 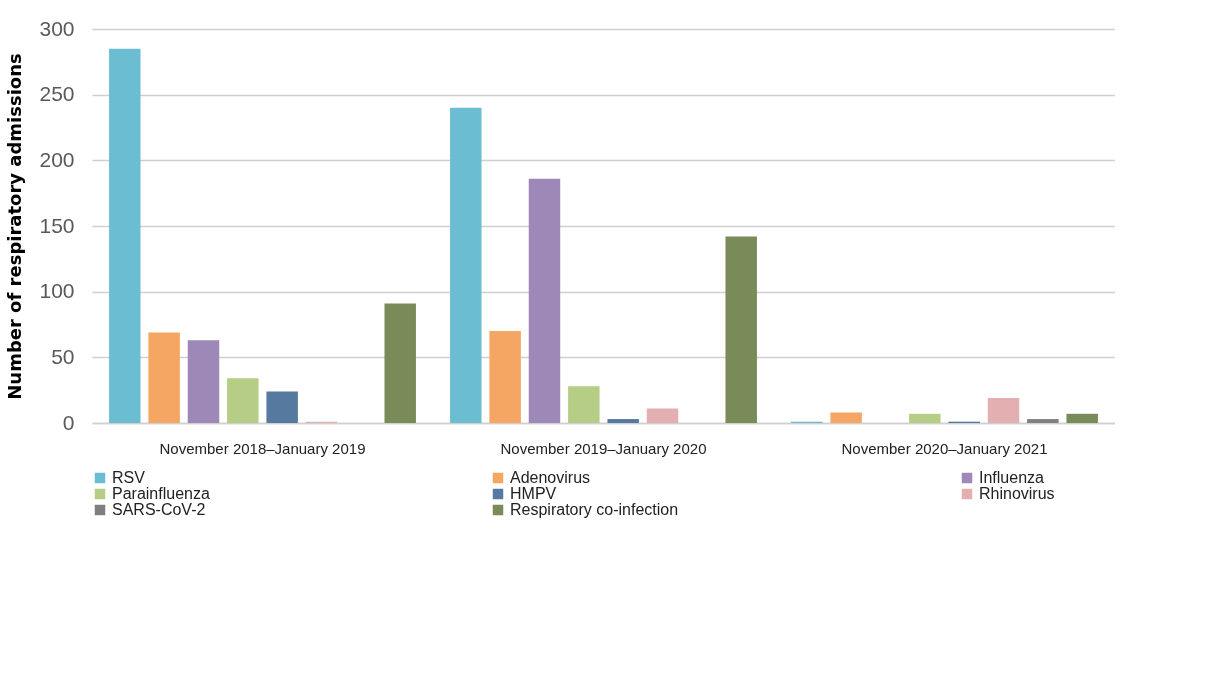 What do you see at coordinates (15, 226) in the screenshot?
I see `y-axis-title: Number of respiratory admissions` at bounding box center [15, 226].